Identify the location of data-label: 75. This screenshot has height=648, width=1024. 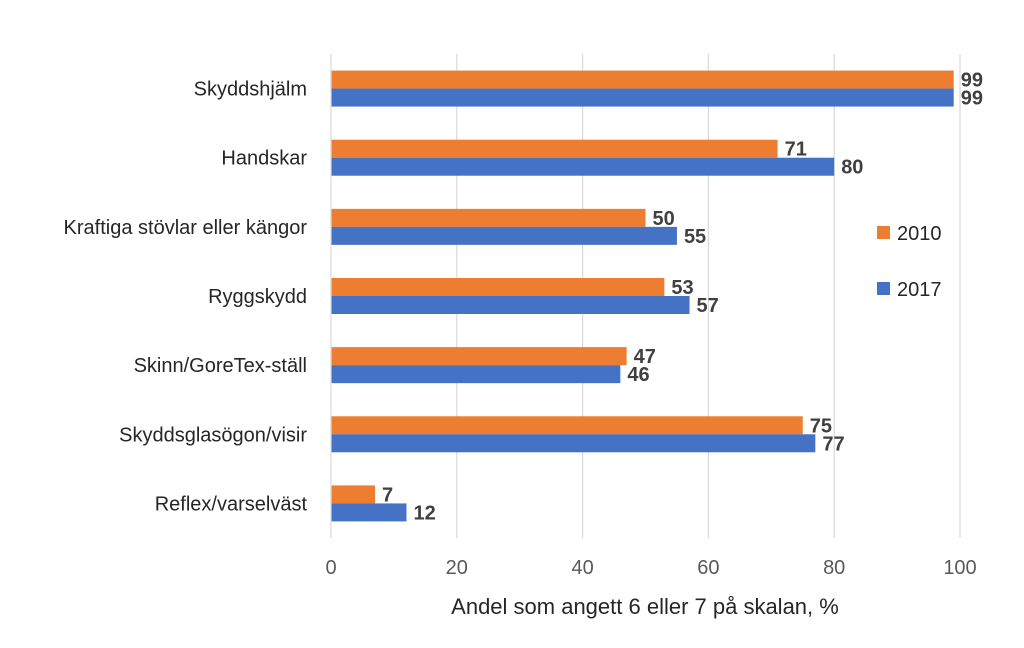
(821, 426).